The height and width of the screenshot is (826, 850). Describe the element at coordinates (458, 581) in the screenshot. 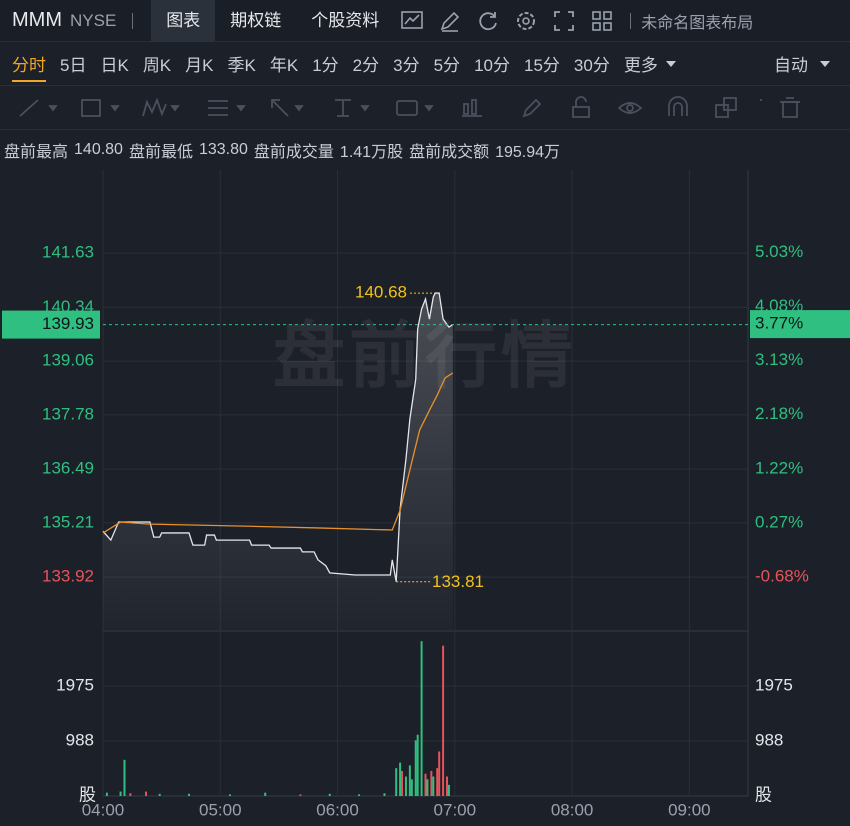

I see `low-label: 133.81` at that location.